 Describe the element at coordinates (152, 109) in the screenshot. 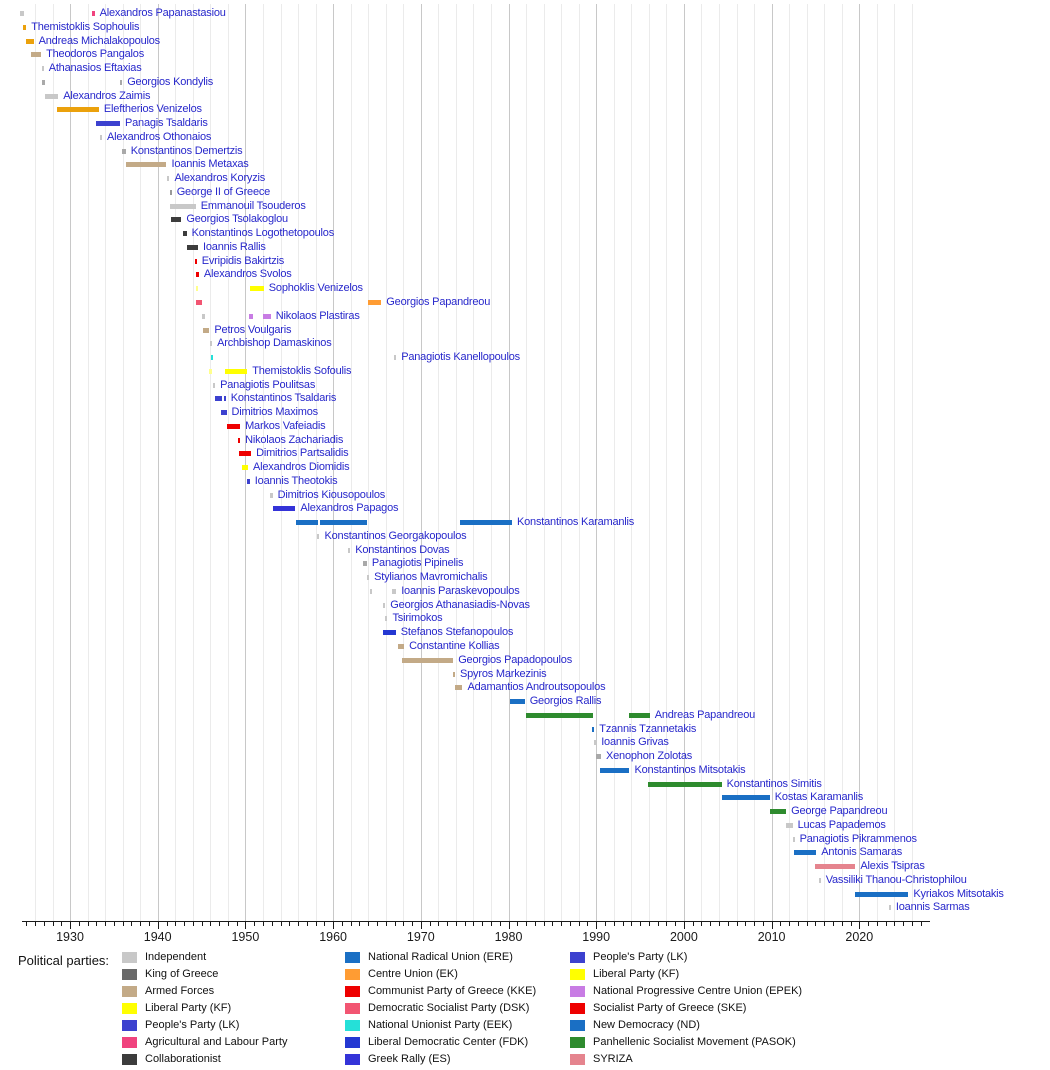

I see `pm-name-label: Eleftherios Venizelos` at that location.